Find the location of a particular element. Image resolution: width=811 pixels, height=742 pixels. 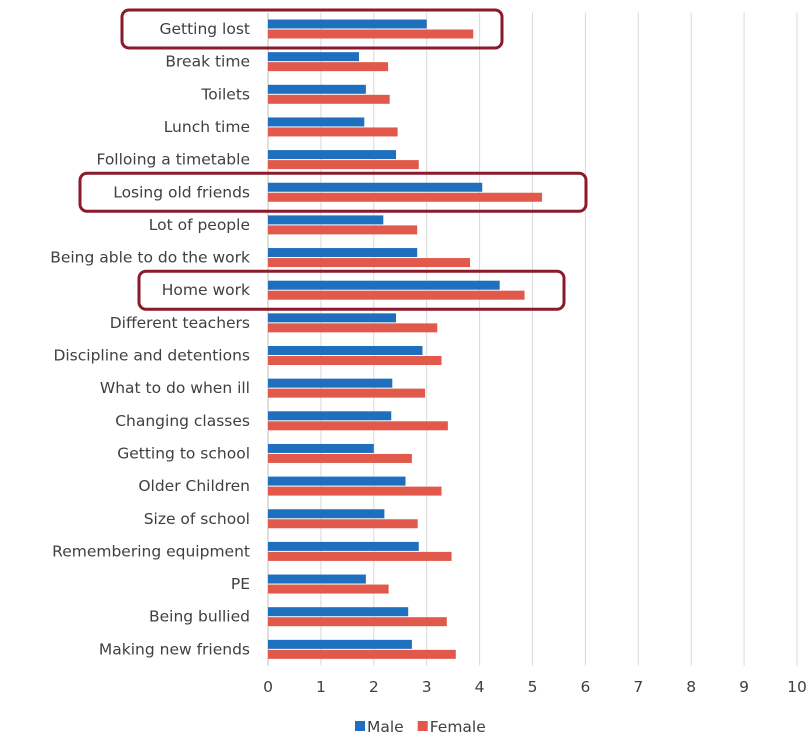

x-tick-label: 4 is located at coordinates (480, 687).